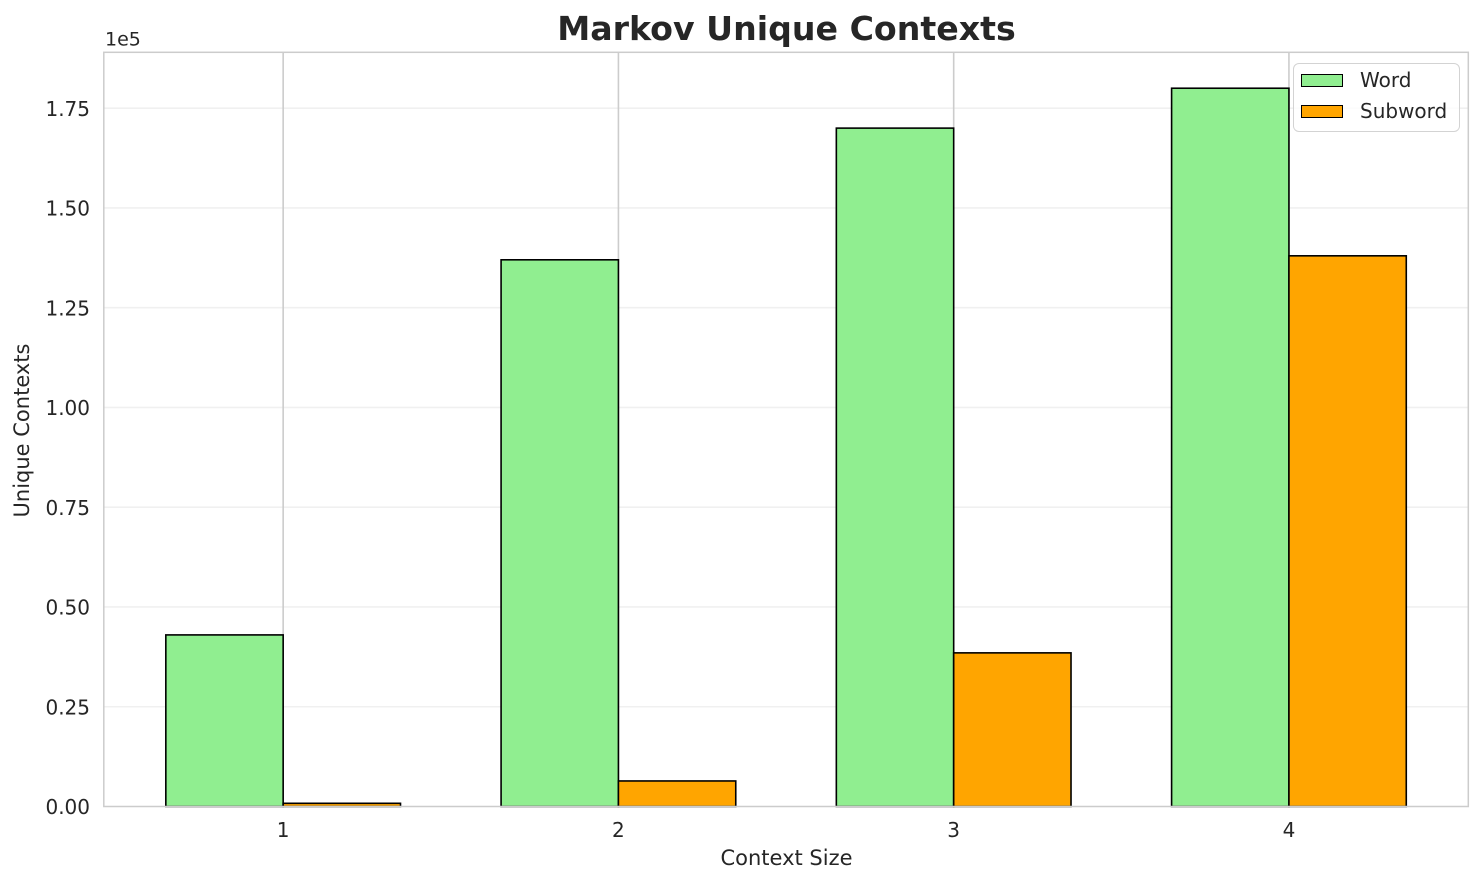 The height and width of the screenshot is (885, 1484). What do you see at coordinates (67, 608) in the screenshot?
I see `y-tick-label: 0.50` at bounding box center [67, 608].